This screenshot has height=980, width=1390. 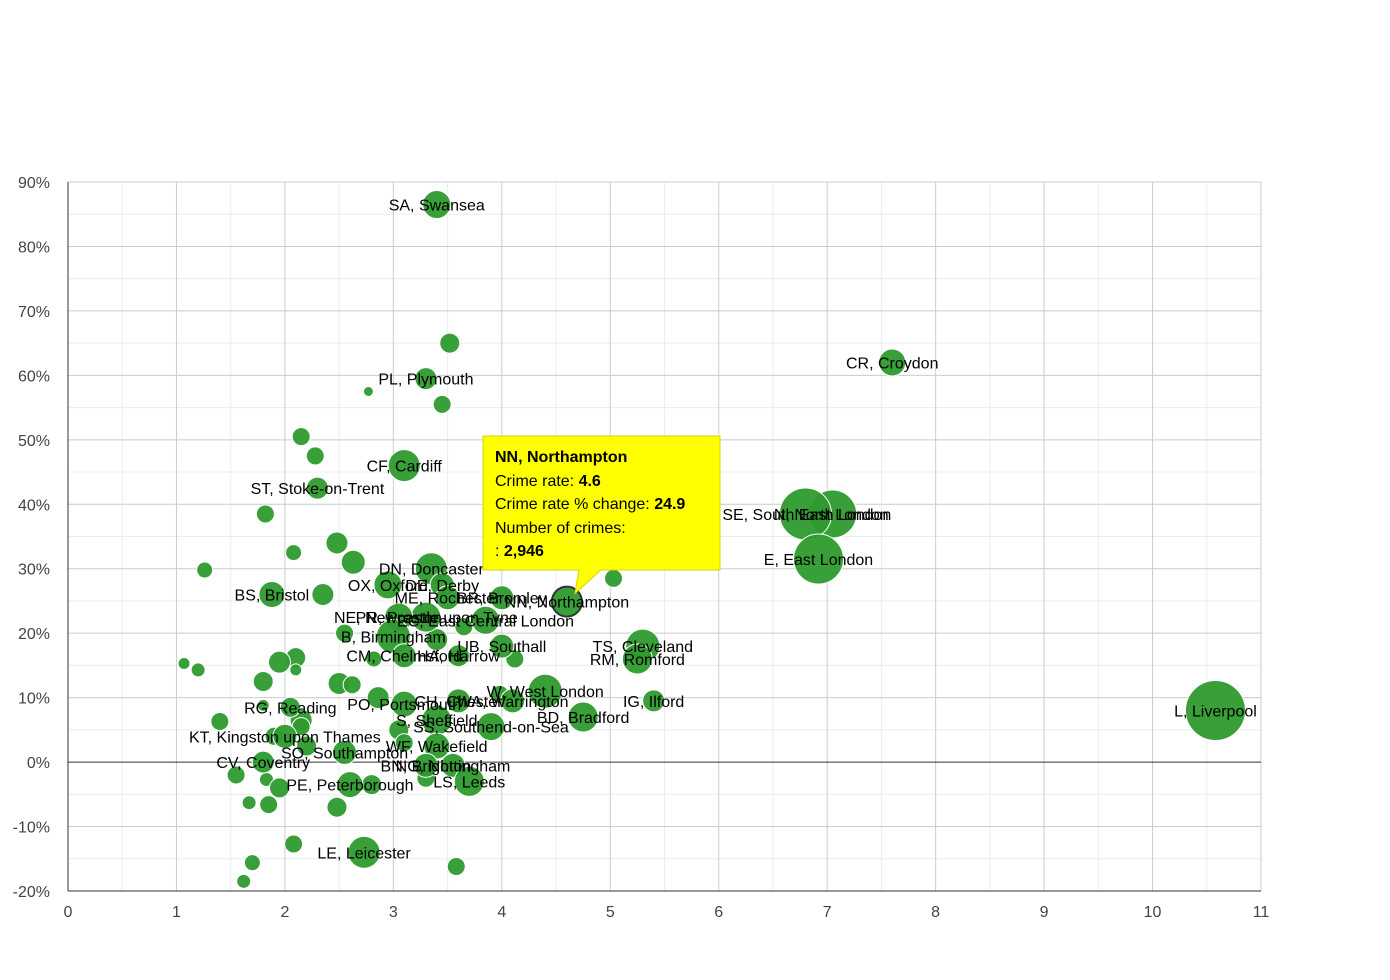 I want to click on bubble-wa-warrington, so click(x=513, y=701).